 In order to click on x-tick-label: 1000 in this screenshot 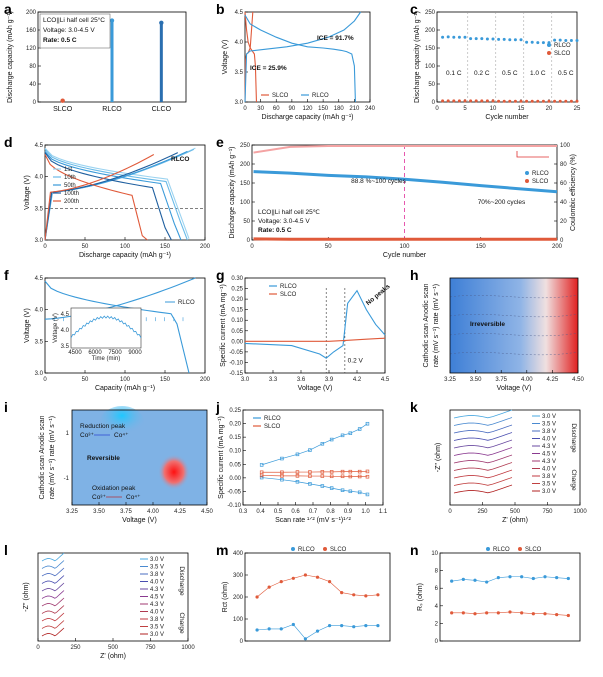, I will do `click(580, 512)`.